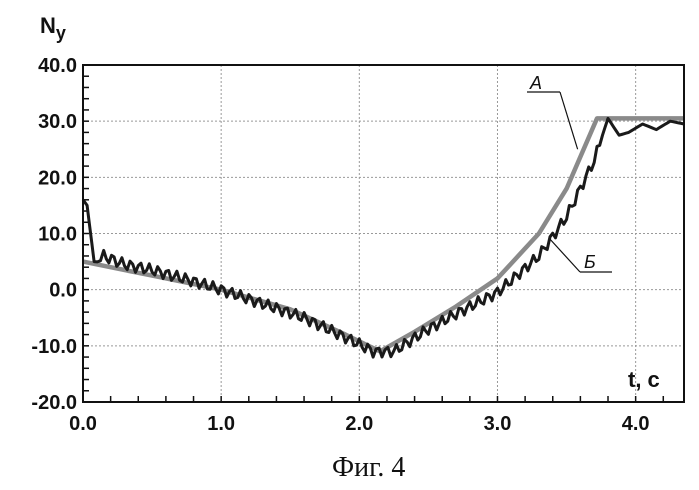 The width and height of the screenshot is (699, 490). I want to click on y-tick-label: -10.0, so click(54, 347).